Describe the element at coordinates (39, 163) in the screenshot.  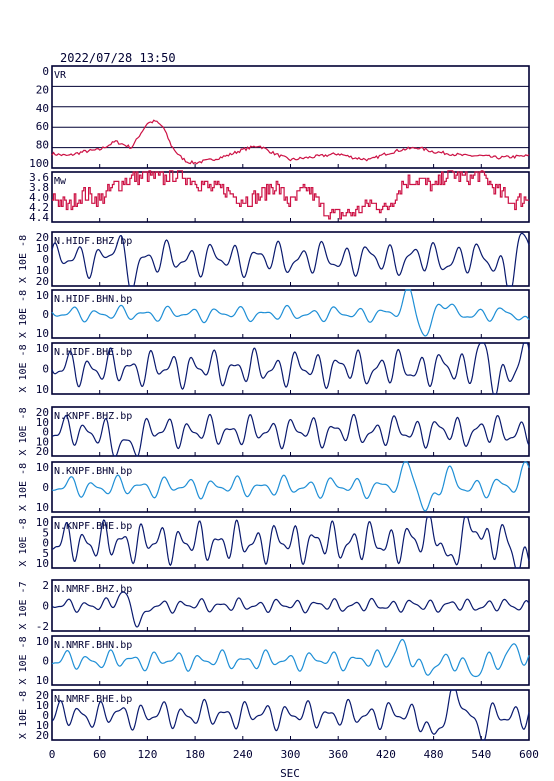
I see `y-tick-label: 100` at that location.